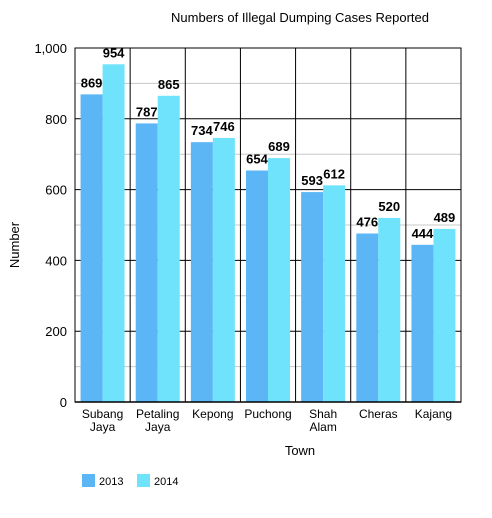 The height and width of the screenshot is (518, 492). I want to click on legend-swatch-2013, so click(88, 480).